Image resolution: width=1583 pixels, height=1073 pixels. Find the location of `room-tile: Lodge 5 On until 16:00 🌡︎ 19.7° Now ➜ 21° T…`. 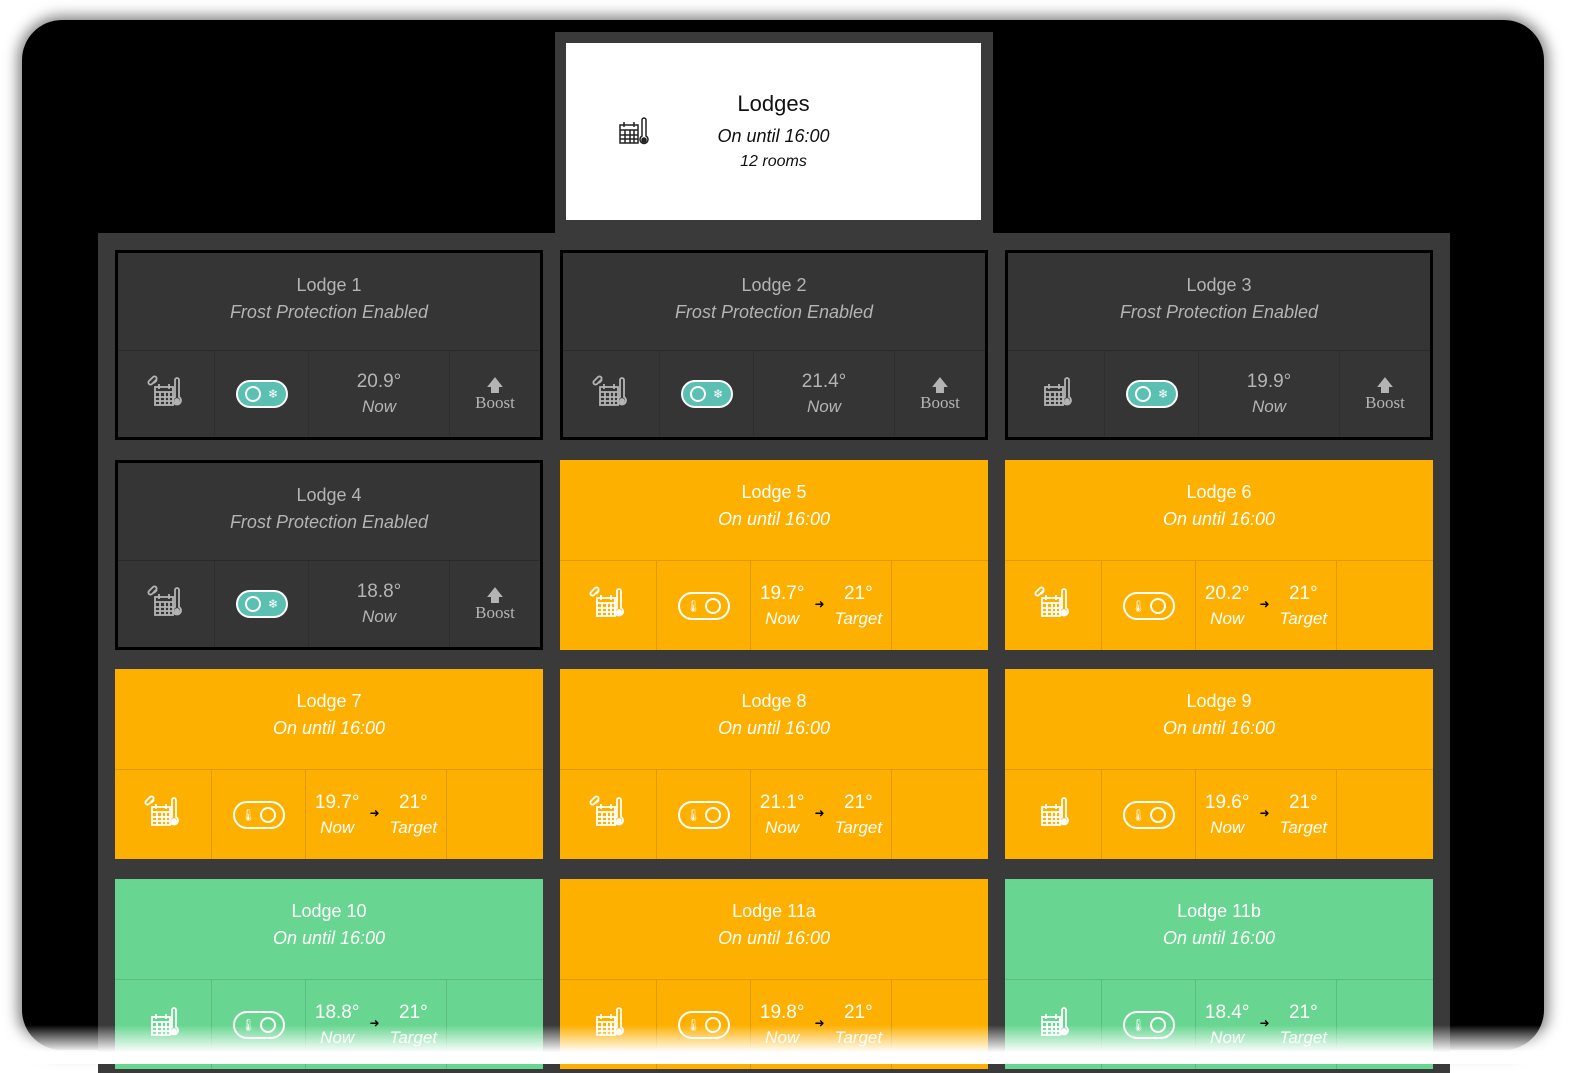

room-tile: Lodge 5 On until 16:00 🌡︎ 19.7° Now ➜ 21° T… is located at coordinates (774, 555).